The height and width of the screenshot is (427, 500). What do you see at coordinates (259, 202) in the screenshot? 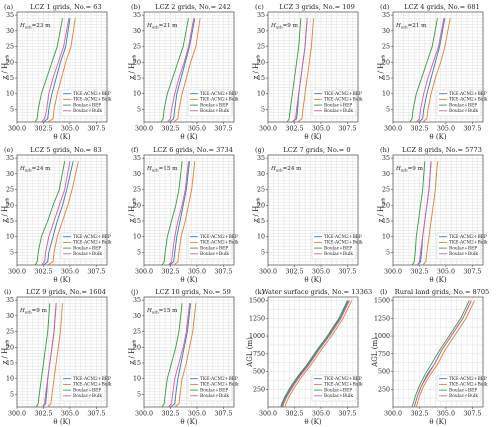
I see `y-axis-label-subscript: urb` at bounding box center [259, 202].